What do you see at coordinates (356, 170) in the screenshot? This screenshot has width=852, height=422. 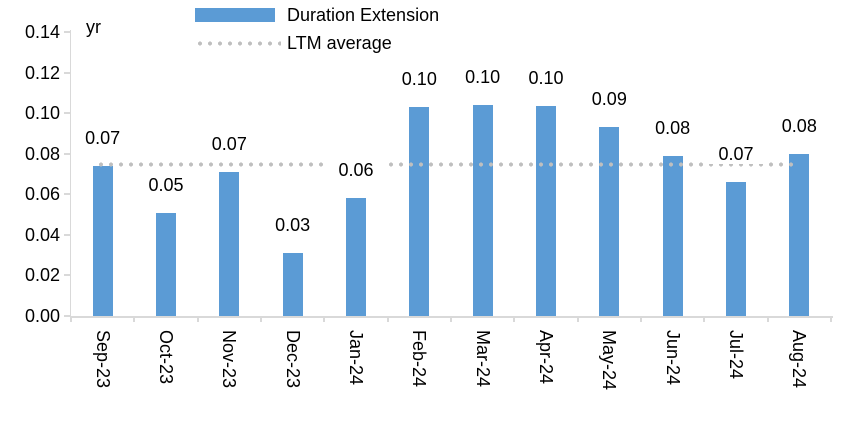 I see `bar-value-label: 0.06` at bounding box center [356, 170].